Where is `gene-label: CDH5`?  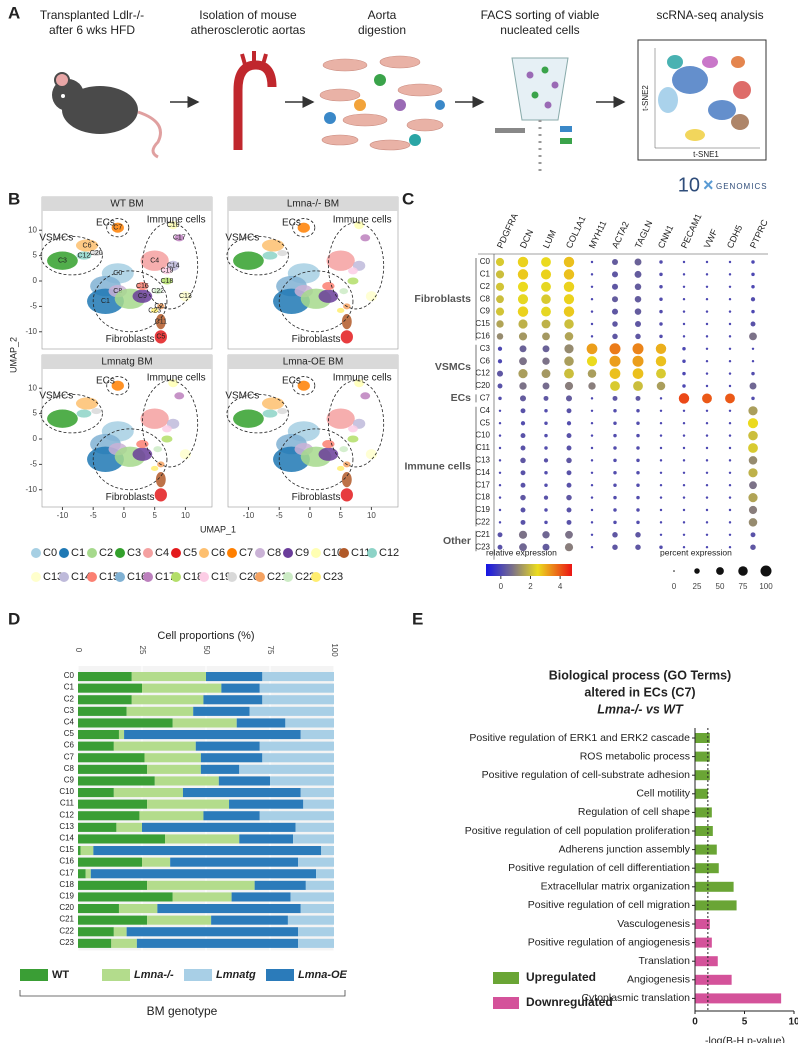
gene-label: CDH5 is located at coordinates (734, 236).